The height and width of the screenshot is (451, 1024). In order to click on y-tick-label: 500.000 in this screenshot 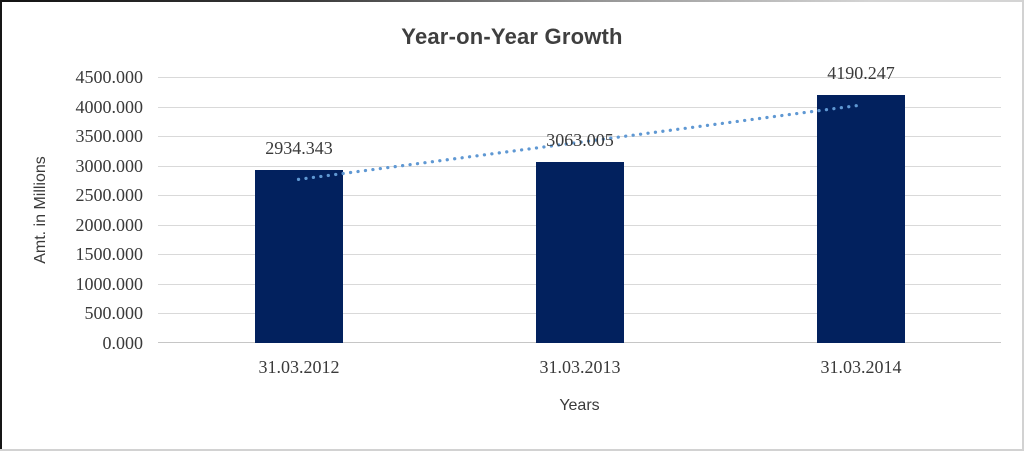, I will do `click(114, 313)`.